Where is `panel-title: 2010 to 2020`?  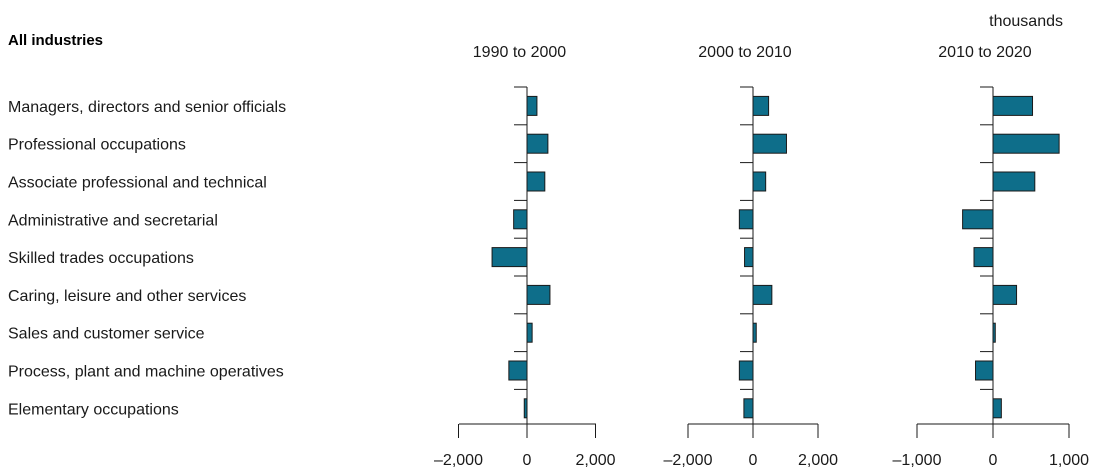
panel-title: 2010 to 2020 is located at coordinates (985, 52).